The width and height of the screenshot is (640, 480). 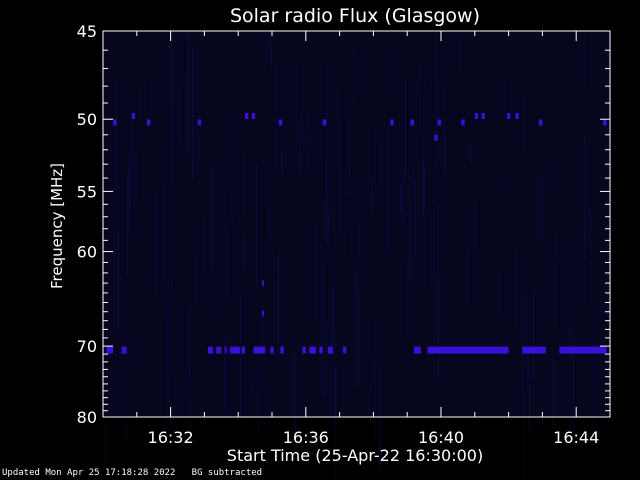 What do you see at coordinates (441, 437) in the screenshot?
I see `x-tick-label: 16:40` at bounding box center [441, 437].